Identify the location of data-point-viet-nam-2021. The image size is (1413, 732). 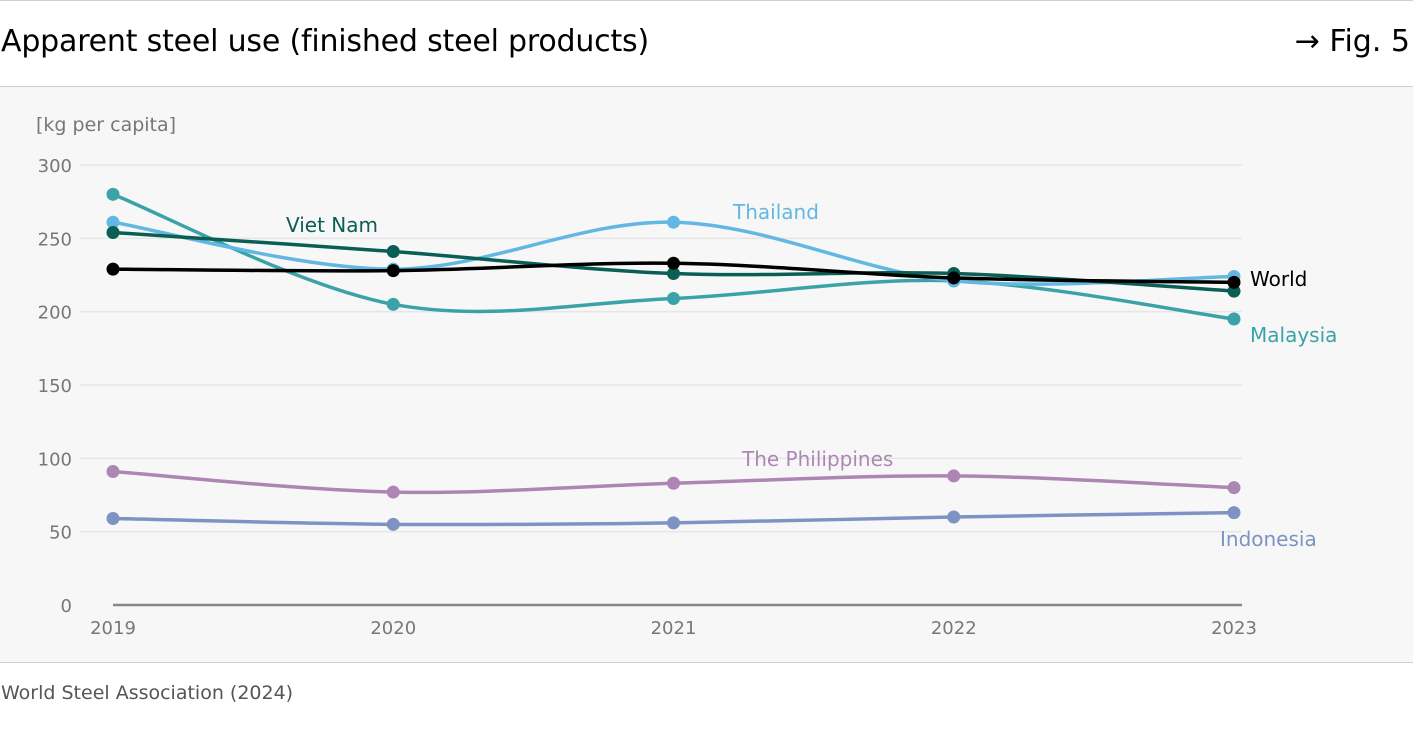
(673, 274).